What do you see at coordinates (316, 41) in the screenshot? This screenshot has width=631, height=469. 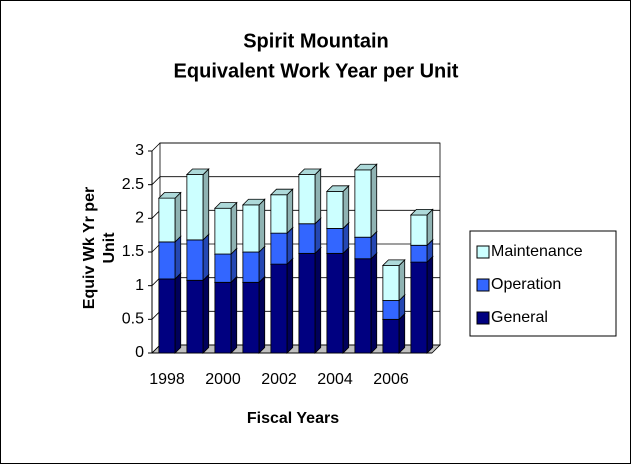 I see `chart-title: Spirit Mountain` at bounding box center [316, 41].